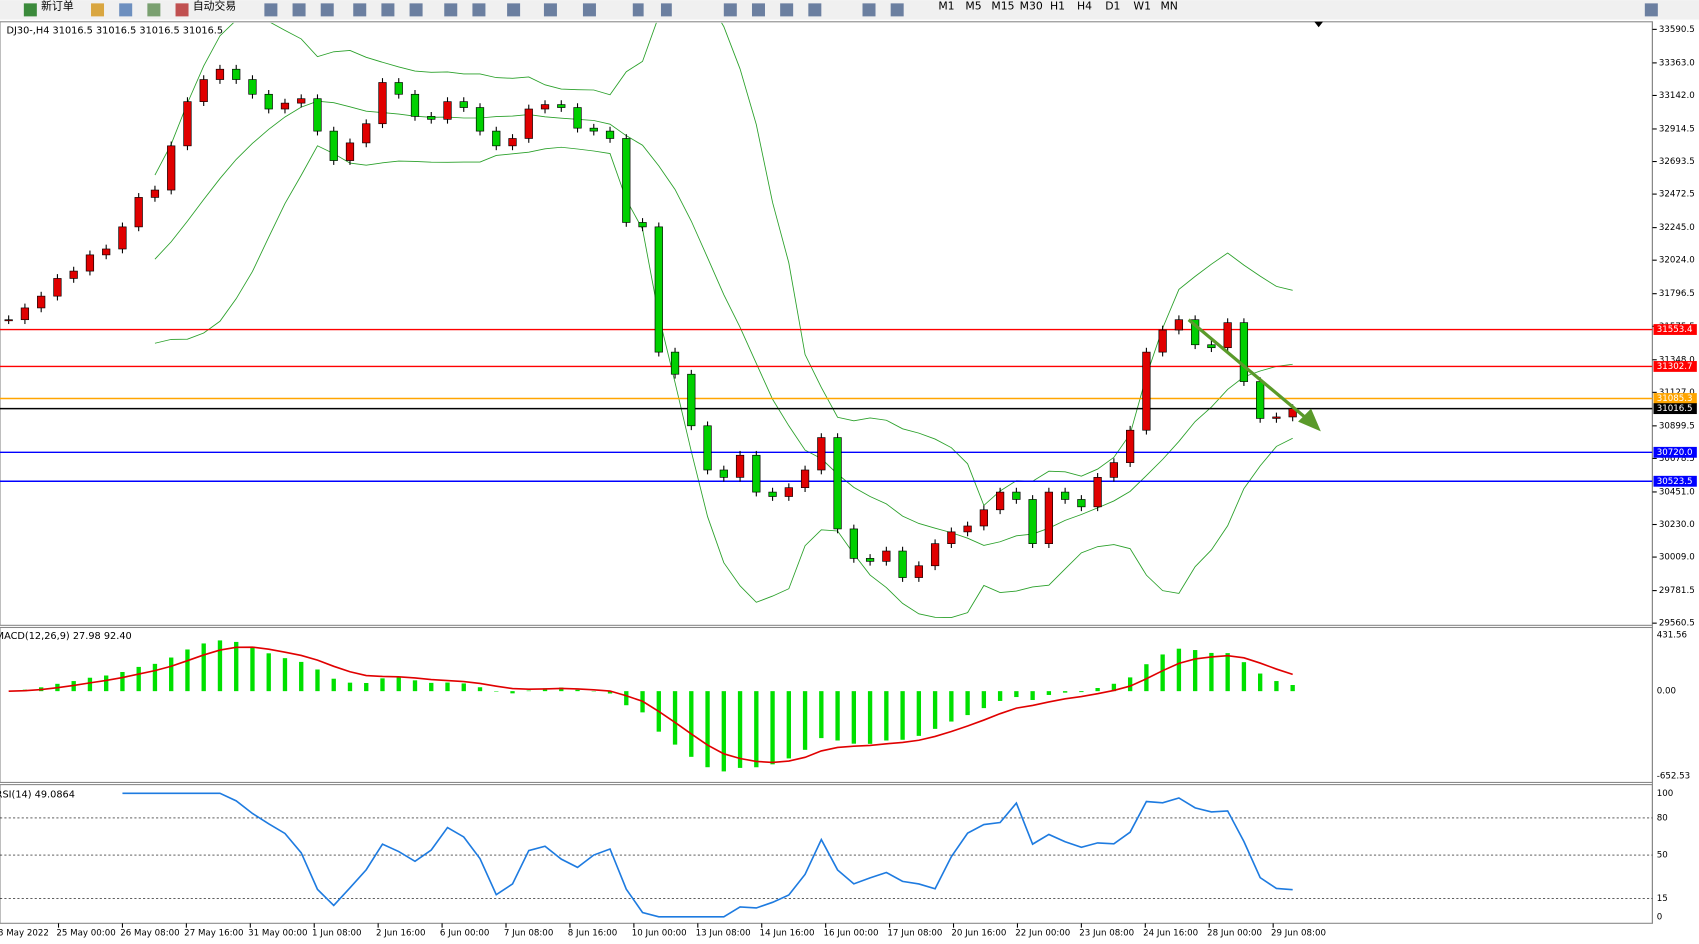  I want to click on date-label: 24 Jun 16:00, so click(1170, 934).